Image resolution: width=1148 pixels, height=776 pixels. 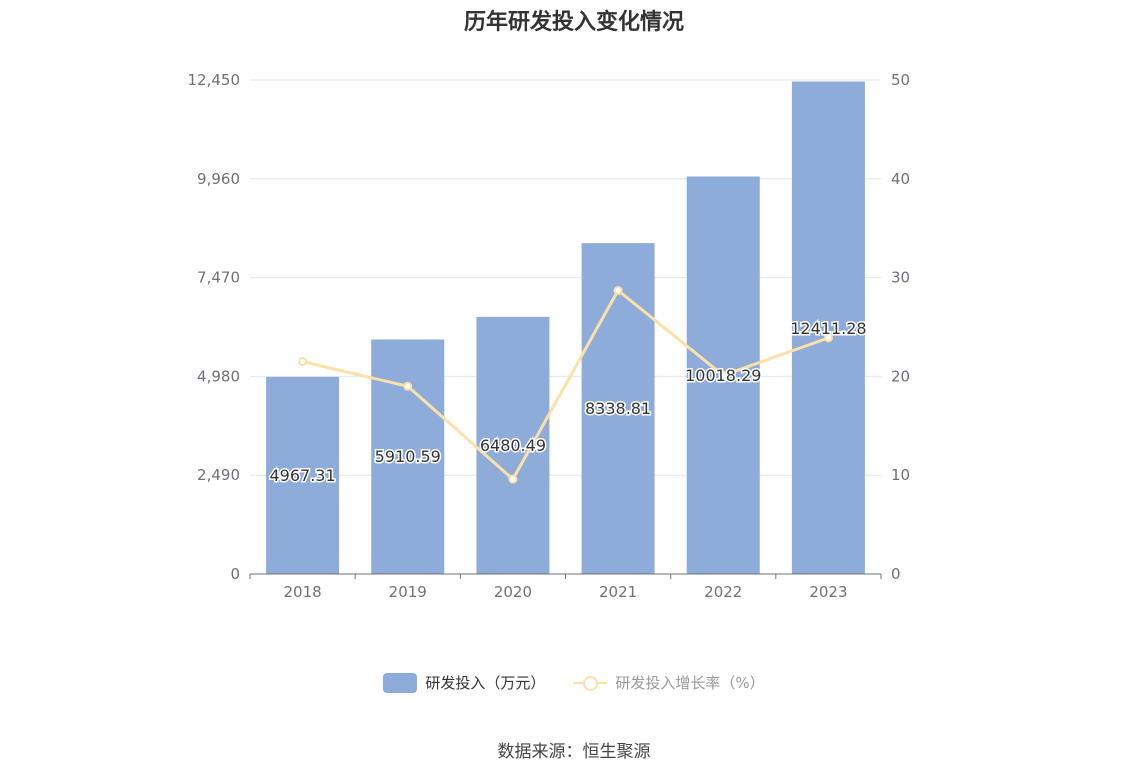 What do you see at coordinates (218, 475) in the screenshot?
I see `y-left-tick-label: 2,490` at bounding box center [218, 475].